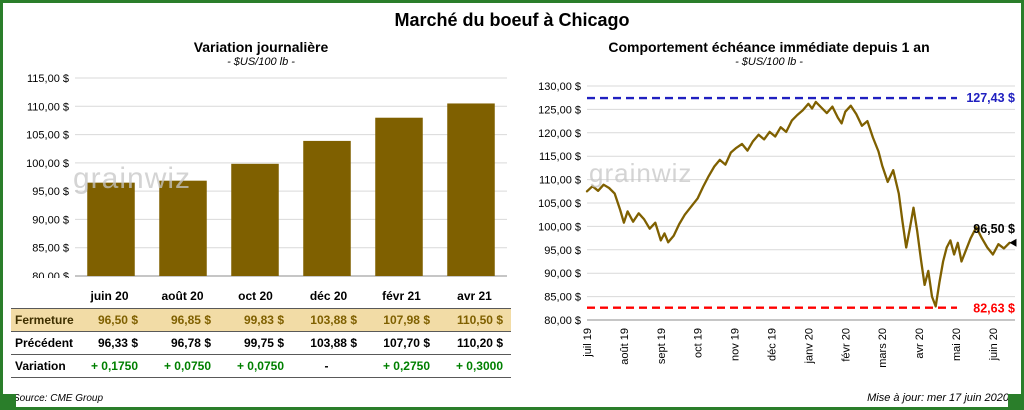 Image resolution: width=1024 pixels, height=410 pixels. What do you see at coordinates (625, 346) in the screenshot?
I see `x-axis-tick: août 19` at bounding box center [625, 346].